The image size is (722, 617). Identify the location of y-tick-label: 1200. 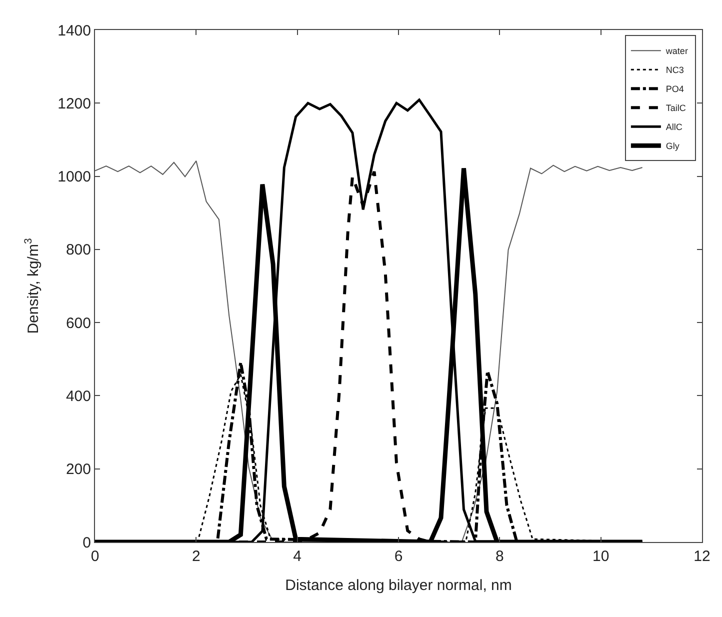
(74, 103).